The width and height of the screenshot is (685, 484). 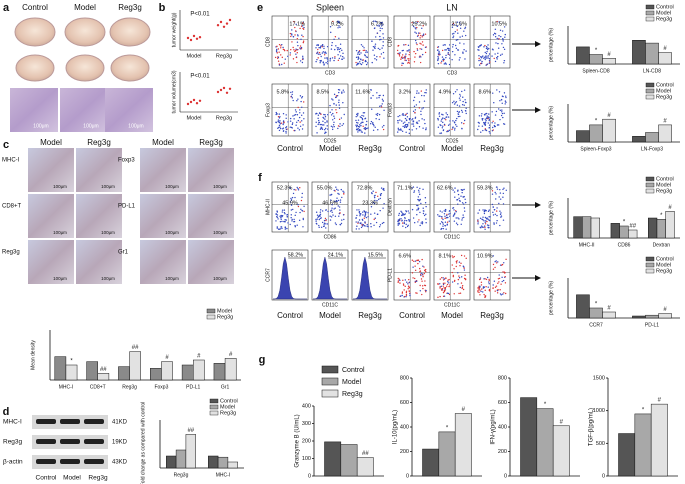 I want to click on legend-swatch, so click(x=650, y=185).